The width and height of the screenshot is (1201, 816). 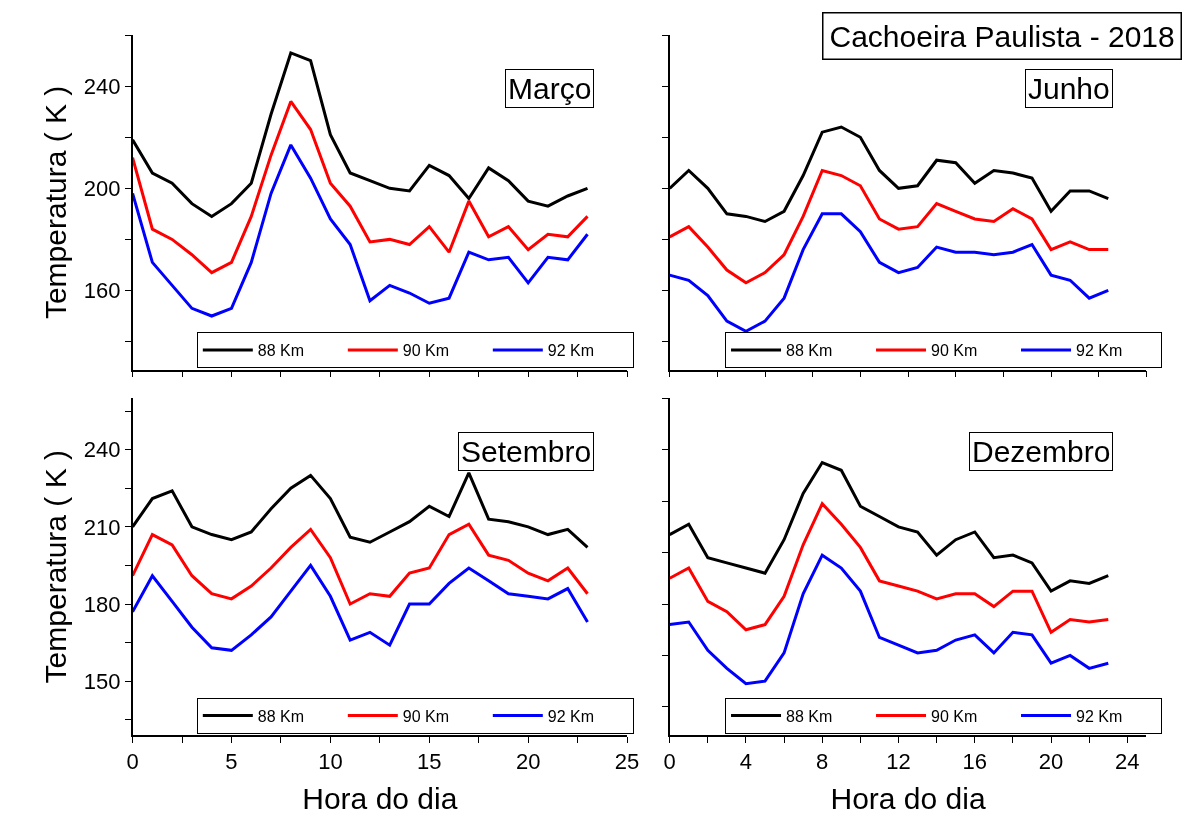 I want to click on y-tick-label: 150, so click(x=102, y=681).